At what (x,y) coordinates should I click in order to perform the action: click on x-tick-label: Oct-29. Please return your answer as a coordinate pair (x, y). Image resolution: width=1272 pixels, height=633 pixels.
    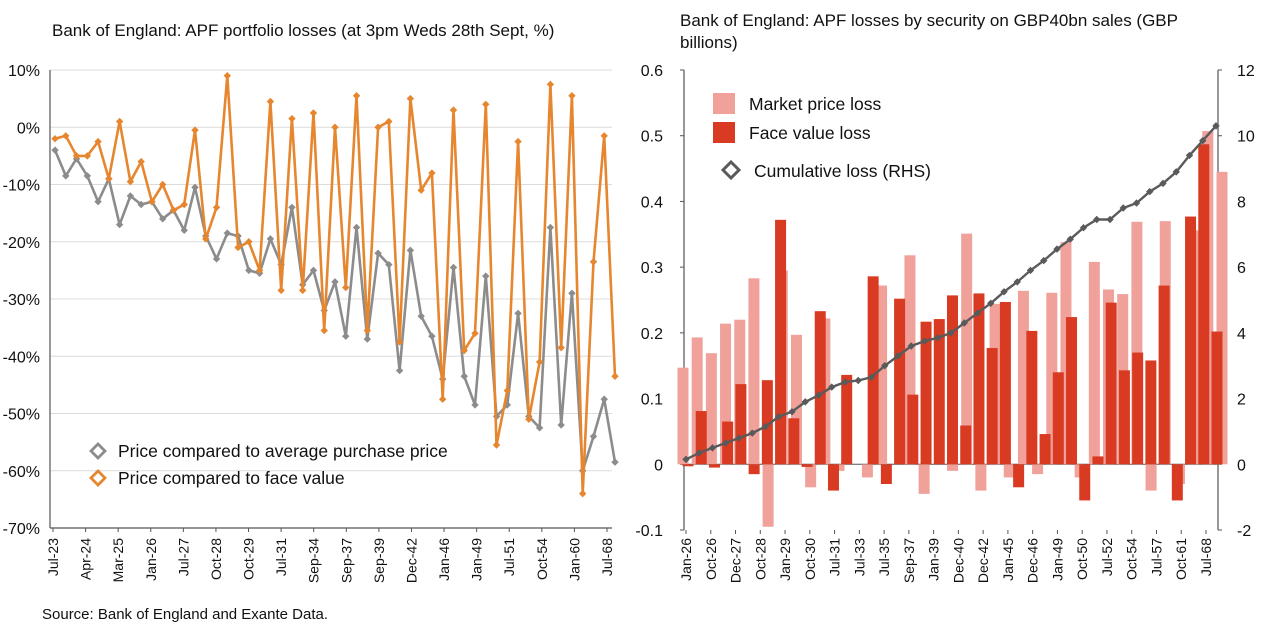
    Looking at the image, I should click on (249, 559).